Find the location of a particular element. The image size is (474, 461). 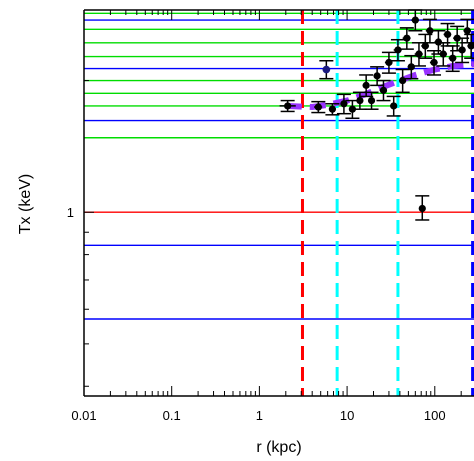

x-tick-label-1: 0.1 is located at coordinates (172, 415).